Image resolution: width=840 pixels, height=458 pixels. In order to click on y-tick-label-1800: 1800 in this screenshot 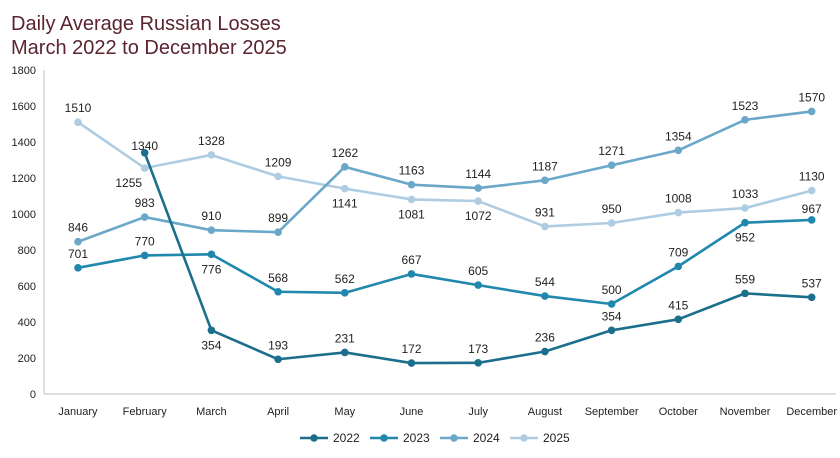, I will do `click(24, 71)`.